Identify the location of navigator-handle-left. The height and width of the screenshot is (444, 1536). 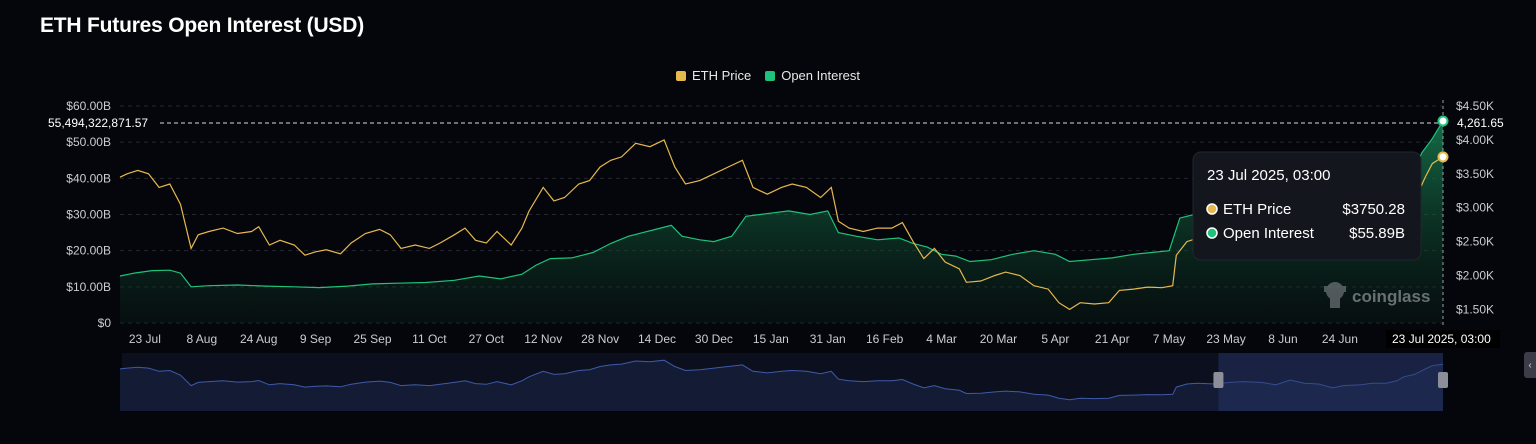
(1218, 380).